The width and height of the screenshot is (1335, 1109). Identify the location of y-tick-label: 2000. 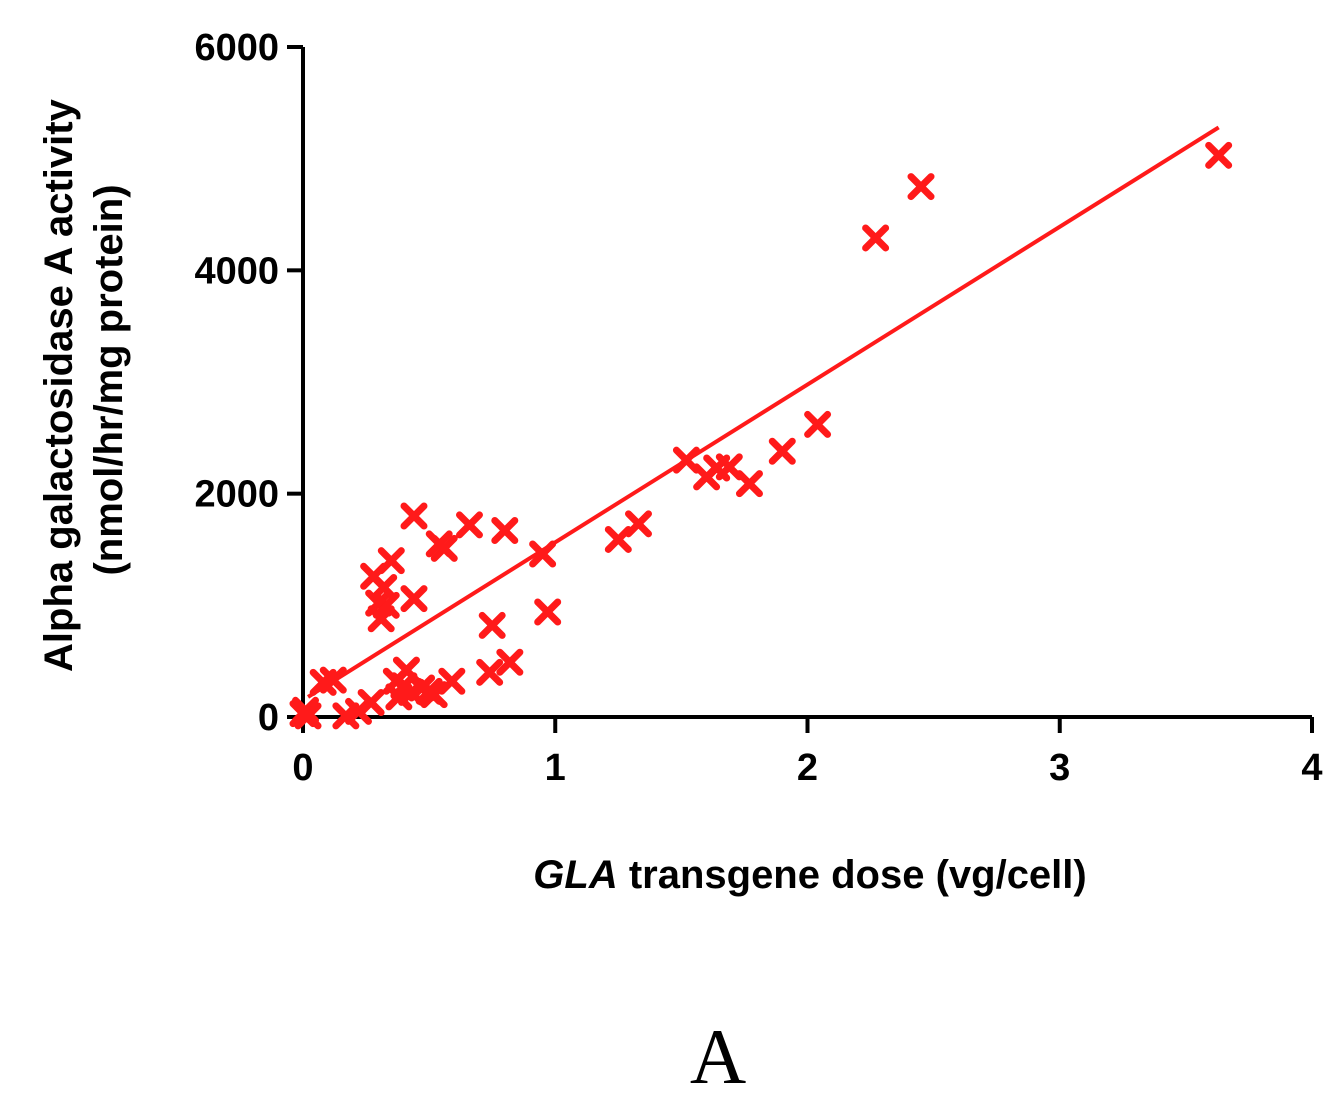
(236, 495).